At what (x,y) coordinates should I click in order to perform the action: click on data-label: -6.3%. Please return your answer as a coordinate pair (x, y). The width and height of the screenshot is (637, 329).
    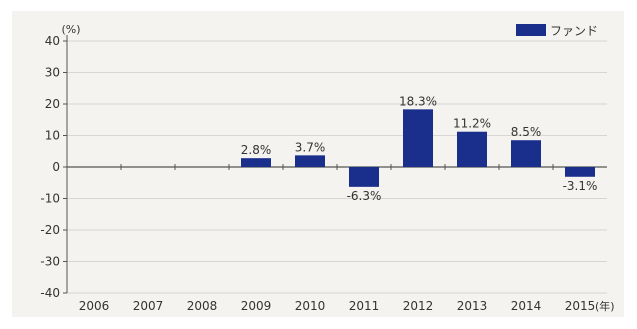
    Looking at the image, I should click on (364, 196).